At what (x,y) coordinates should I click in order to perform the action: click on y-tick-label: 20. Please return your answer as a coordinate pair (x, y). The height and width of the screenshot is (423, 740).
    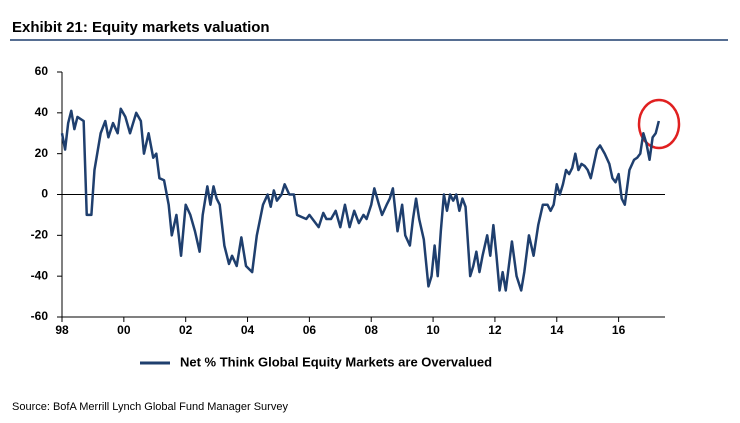
    Looking at the image, I should click on (42, 153).